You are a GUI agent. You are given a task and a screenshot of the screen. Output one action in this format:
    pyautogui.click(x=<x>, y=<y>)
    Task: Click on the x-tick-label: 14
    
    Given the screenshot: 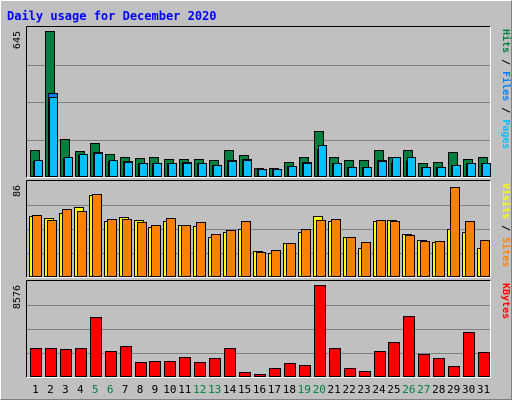 What is the action you would take?
    pyautogui.click(x=230, y=389)
    